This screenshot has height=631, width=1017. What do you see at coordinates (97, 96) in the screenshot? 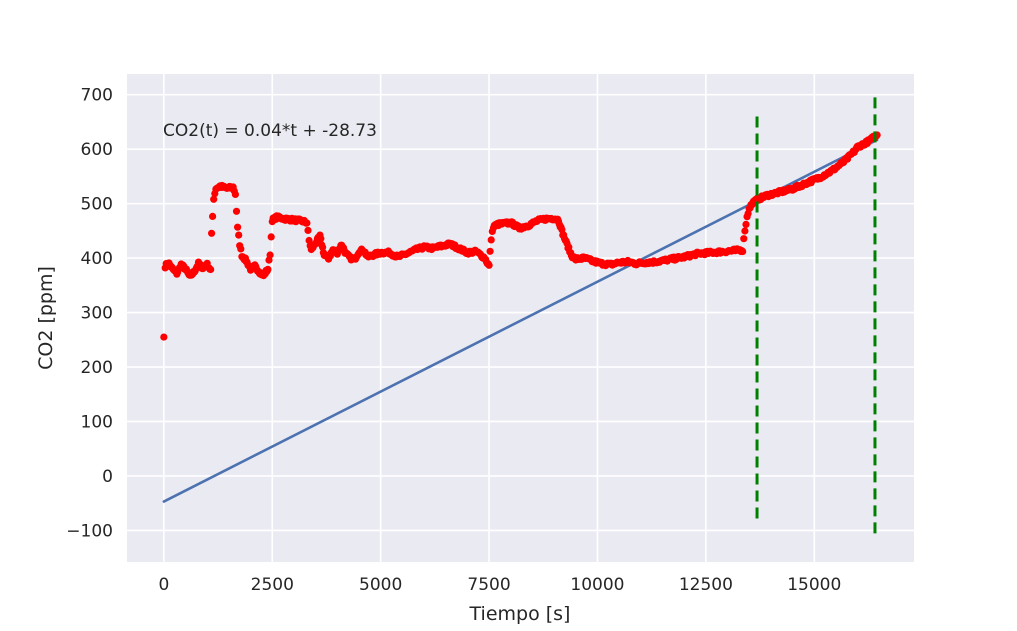
I see `y-tick-label: 700` at bounding box center [97, 96].